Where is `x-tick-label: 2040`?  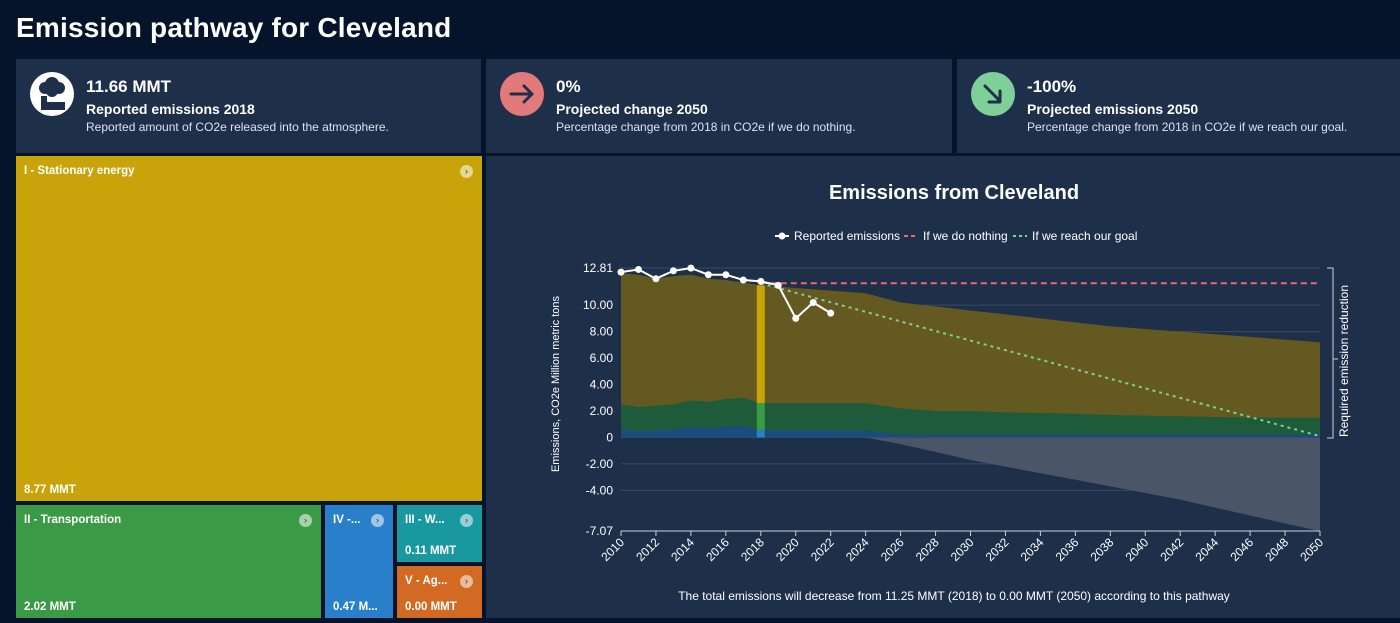
x-tick-label: 2040 is located at coordinates (1137, 549).